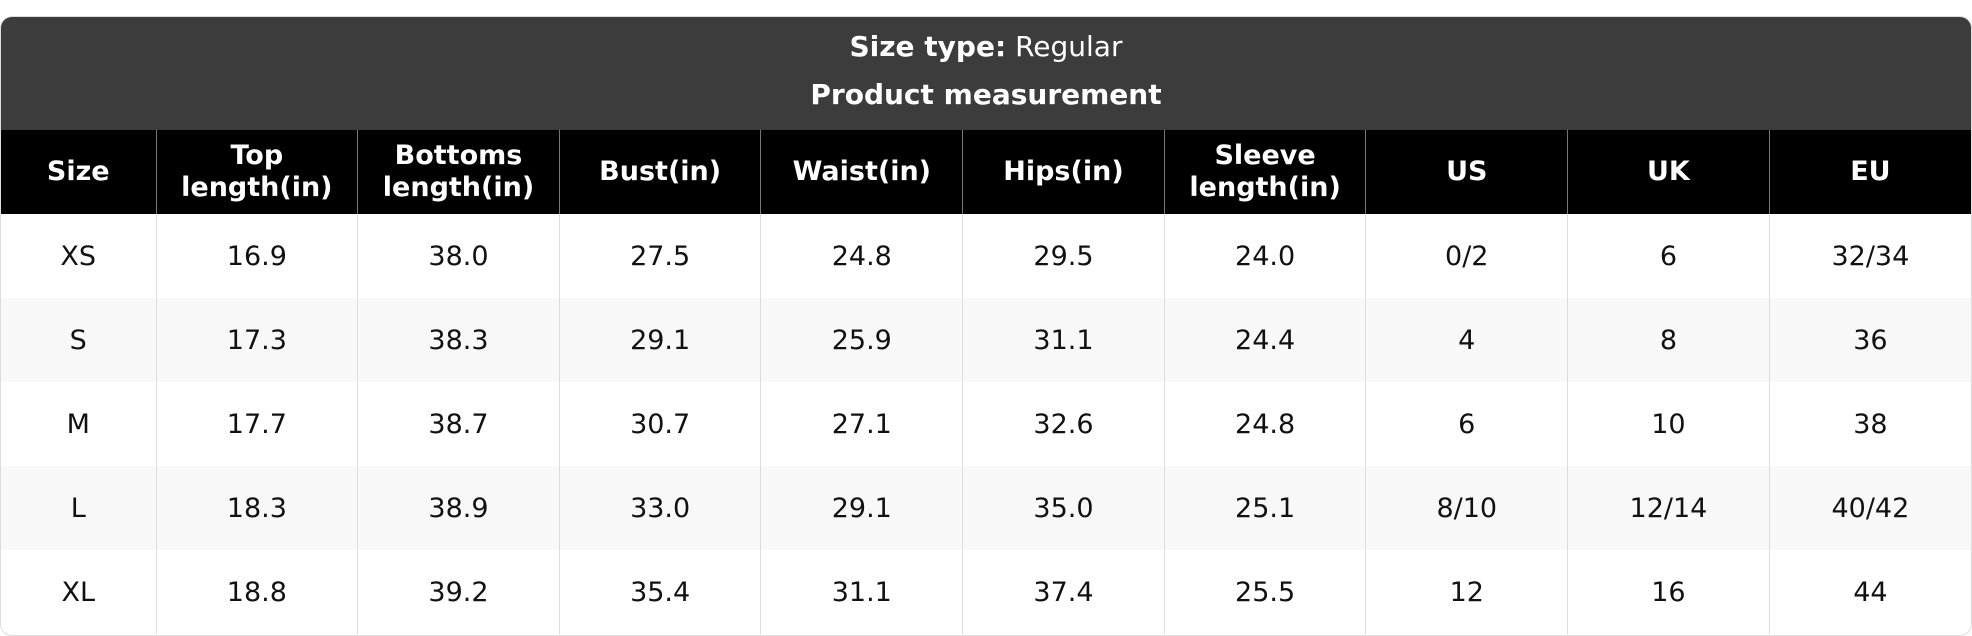 The image size is (1972, 636). I want to click on cell: 32.6, so click(1063, 424).